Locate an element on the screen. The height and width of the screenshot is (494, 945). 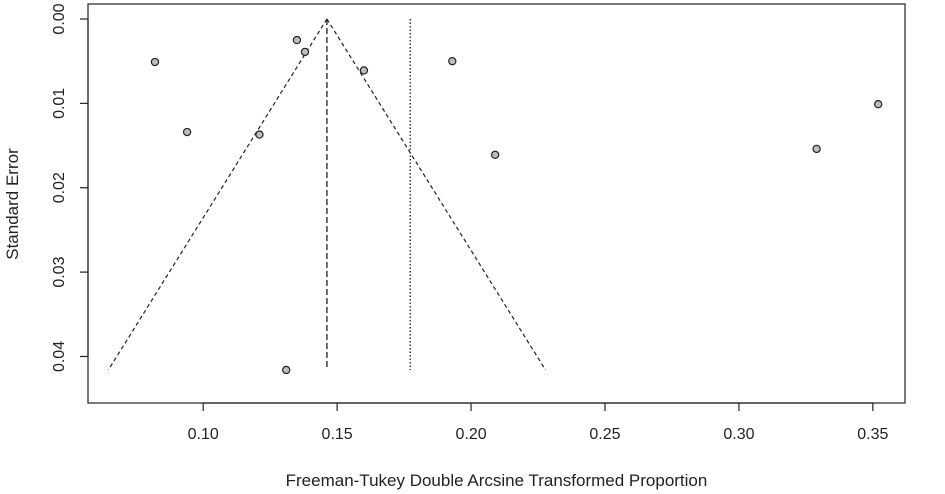
x-tick-label: 0.10 is located at coordinates (203, 434).